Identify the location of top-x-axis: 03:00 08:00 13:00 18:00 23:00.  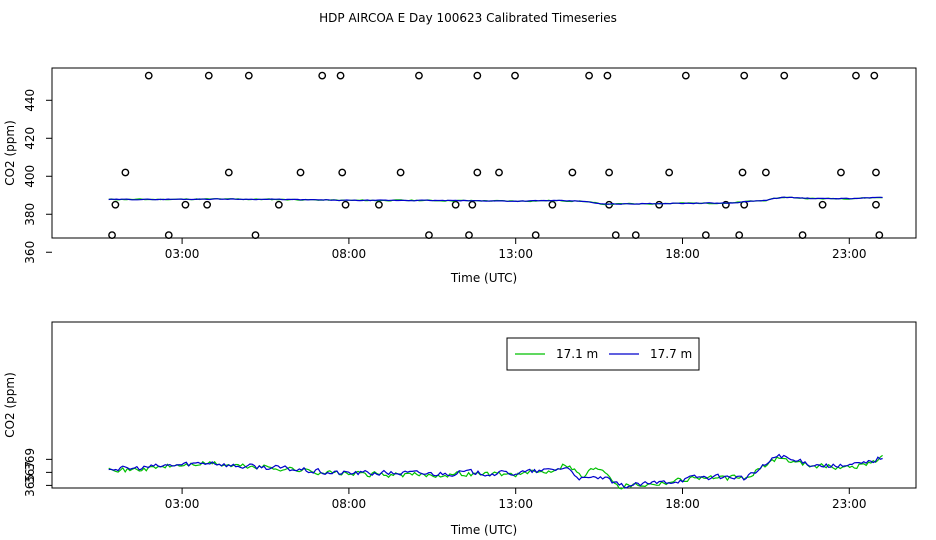
(516, 249).